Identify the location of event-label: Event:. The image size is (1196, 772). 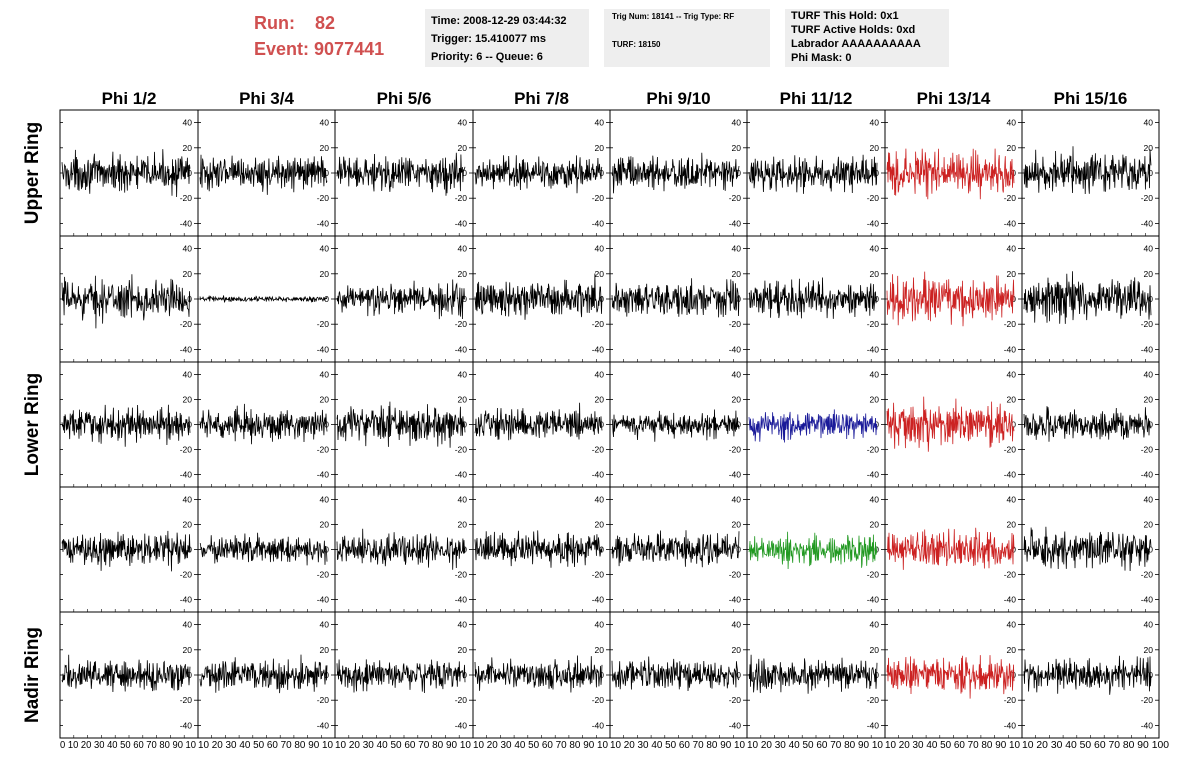
(282, 49).